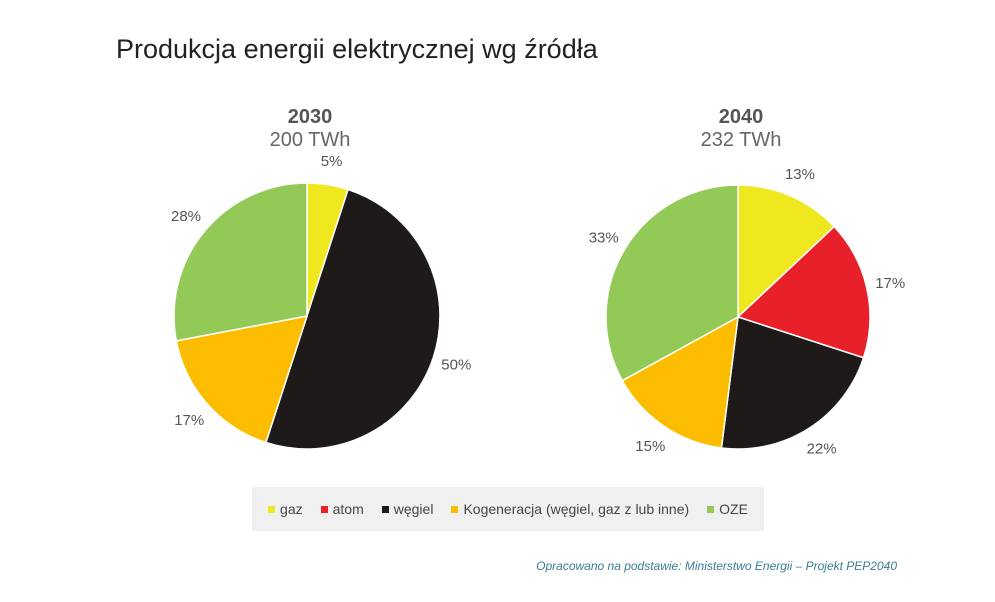  I want to click on legend-item: OZE, so click(727, 509).